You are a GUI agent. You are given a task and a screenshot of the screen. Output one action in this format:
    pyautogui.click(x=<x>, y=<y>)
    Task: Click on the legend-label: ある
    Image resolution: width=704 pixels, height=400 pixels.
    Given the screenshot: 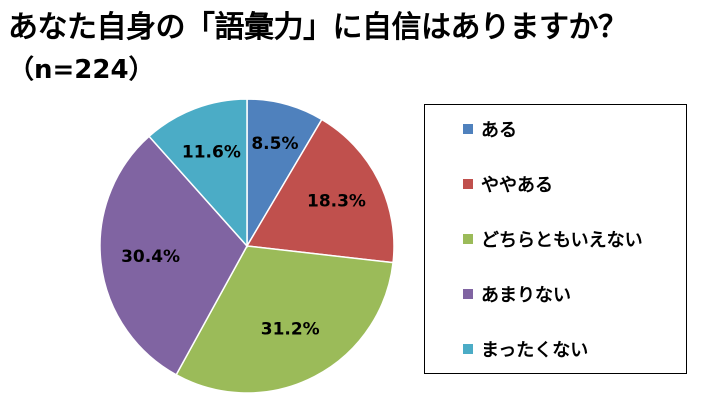 What is the action you would take?
    pyautogui.click(x=499, y=130)
    